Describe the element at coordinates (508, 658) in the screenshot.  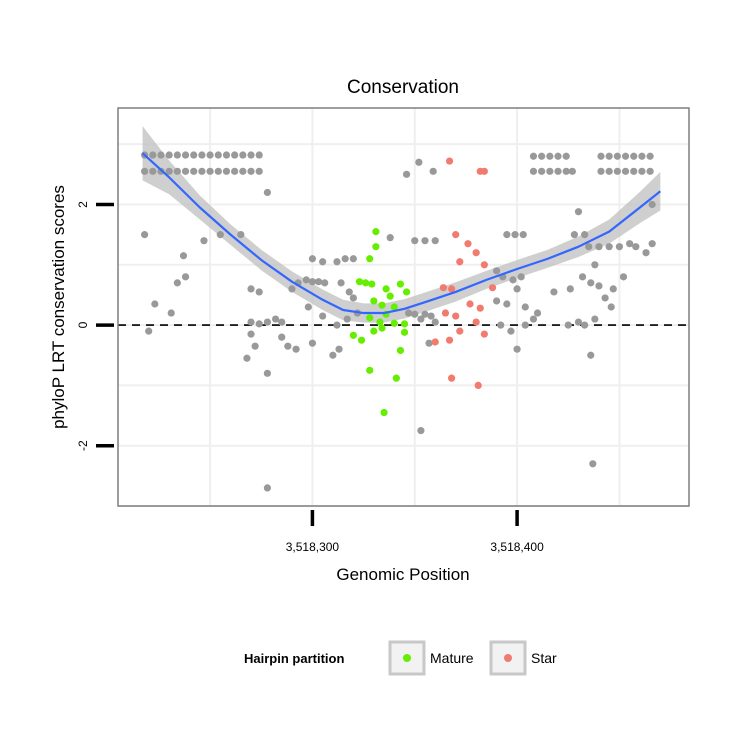
I see `legend-swatch-star` at that location.